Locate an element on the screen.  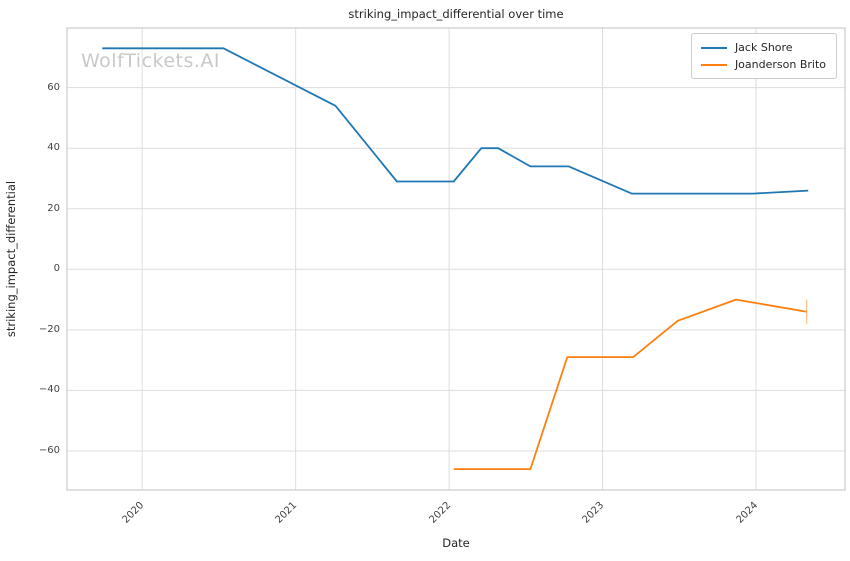
watermark: WolfTickets.AI is located at coordinates (151, 61).